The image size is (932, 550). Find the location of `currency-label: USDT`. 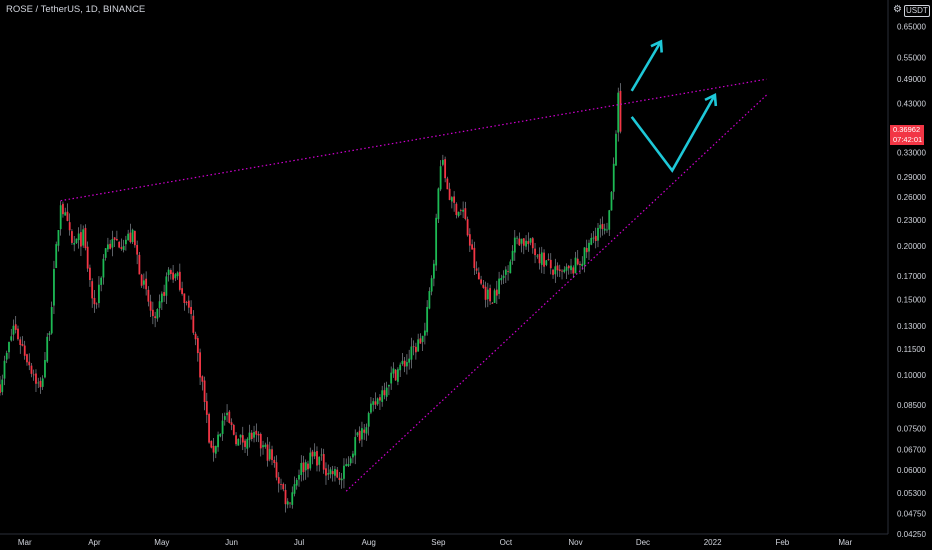

currency-label: USDT is located at coordinates (917, 11).